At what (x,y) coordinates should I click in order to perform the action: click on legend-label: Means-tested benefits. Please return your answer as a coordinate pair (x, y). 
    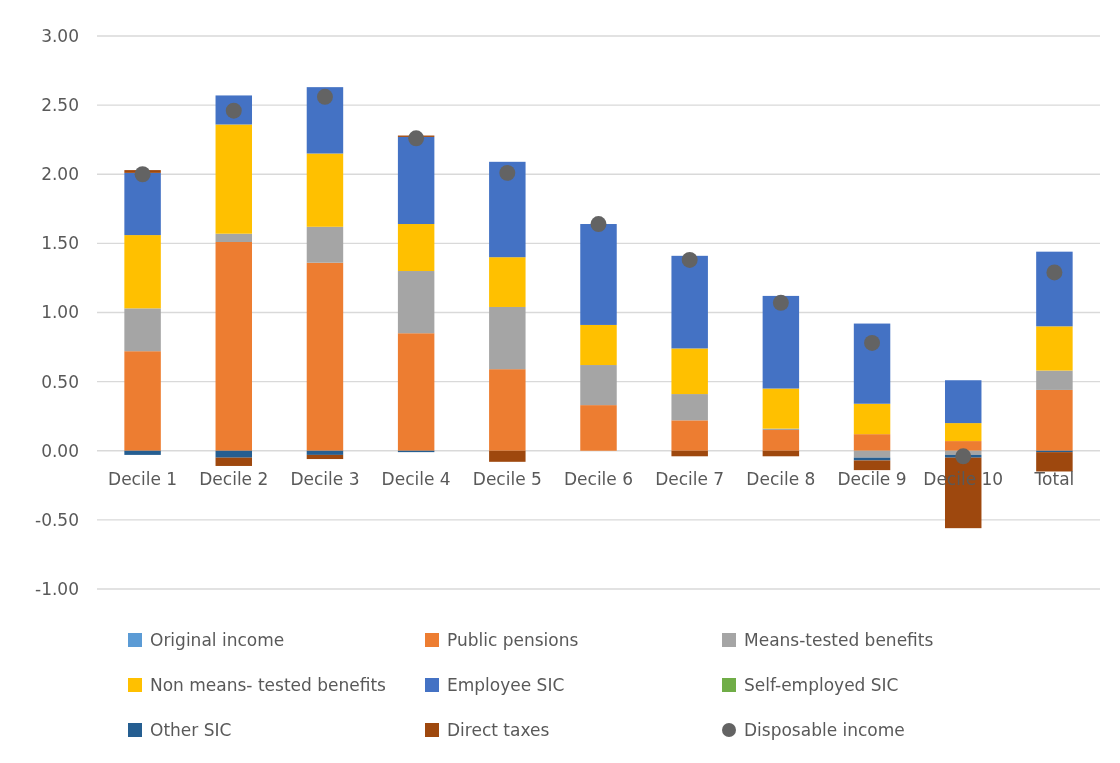
    Looking at the image, I should click on (839, 640).